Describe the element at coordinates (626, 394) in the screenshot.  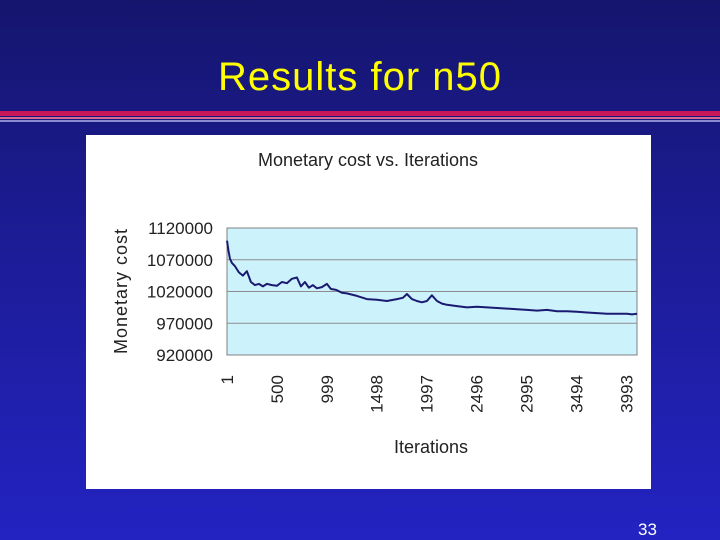
I see `x-tick-label: 3993` at that location.